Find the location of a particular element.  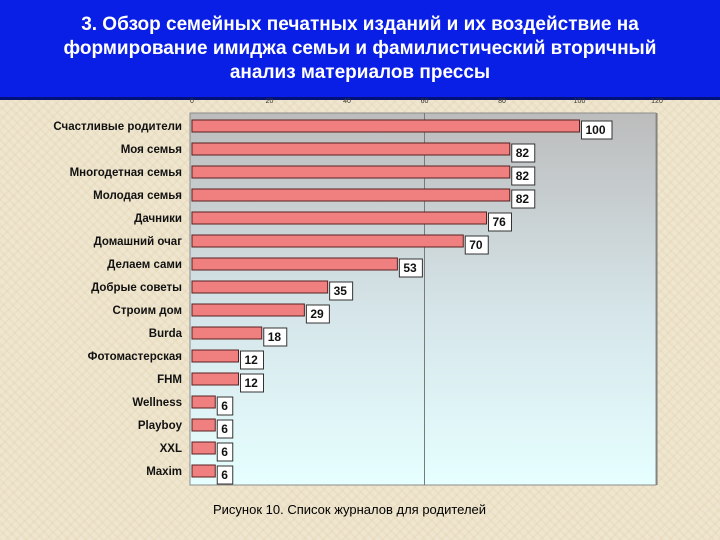

value-label: 100 is located at coordinates (596, 130).